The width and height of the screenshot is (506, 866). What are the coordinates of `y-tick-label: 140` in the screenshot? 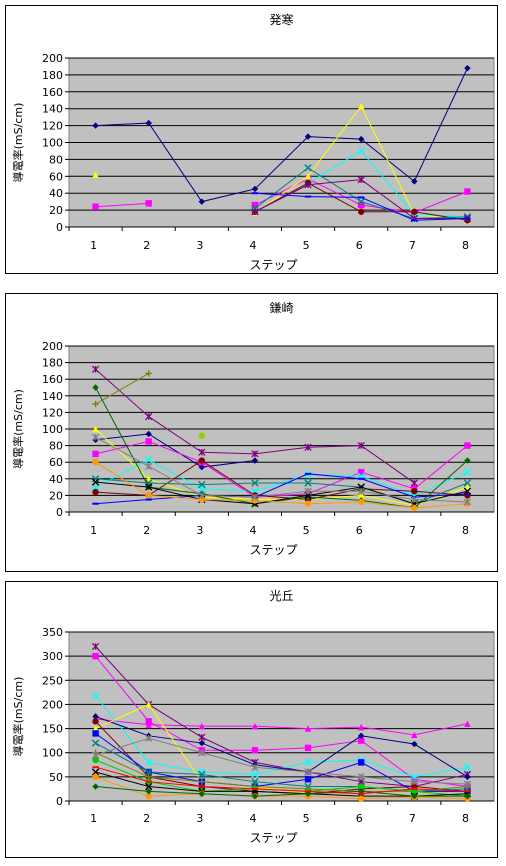 It's located at (52, 396).